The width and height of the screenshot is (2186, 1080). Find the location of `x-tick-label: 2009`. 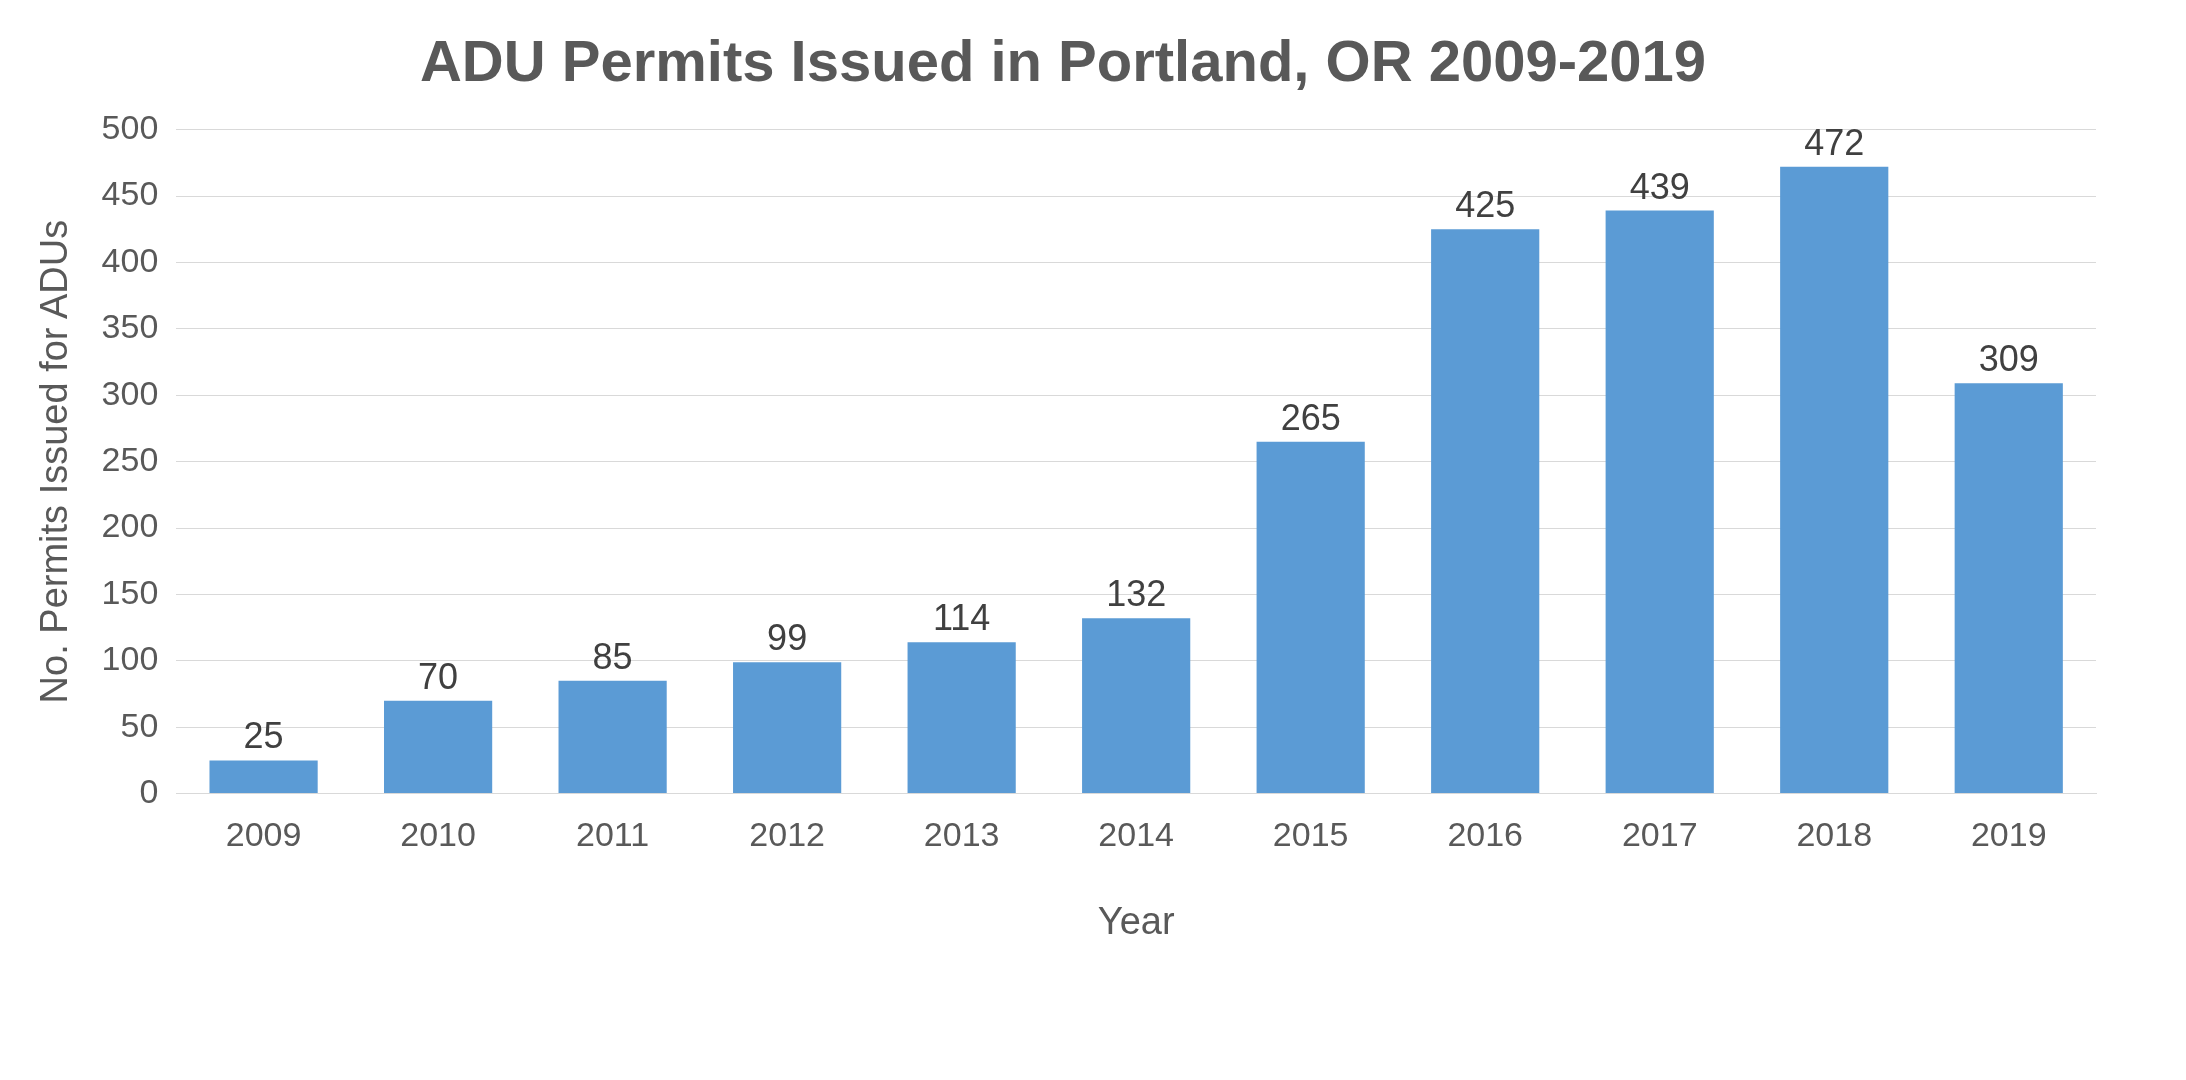

x-tick-label: 2009 is located at coordinates (263, 834).